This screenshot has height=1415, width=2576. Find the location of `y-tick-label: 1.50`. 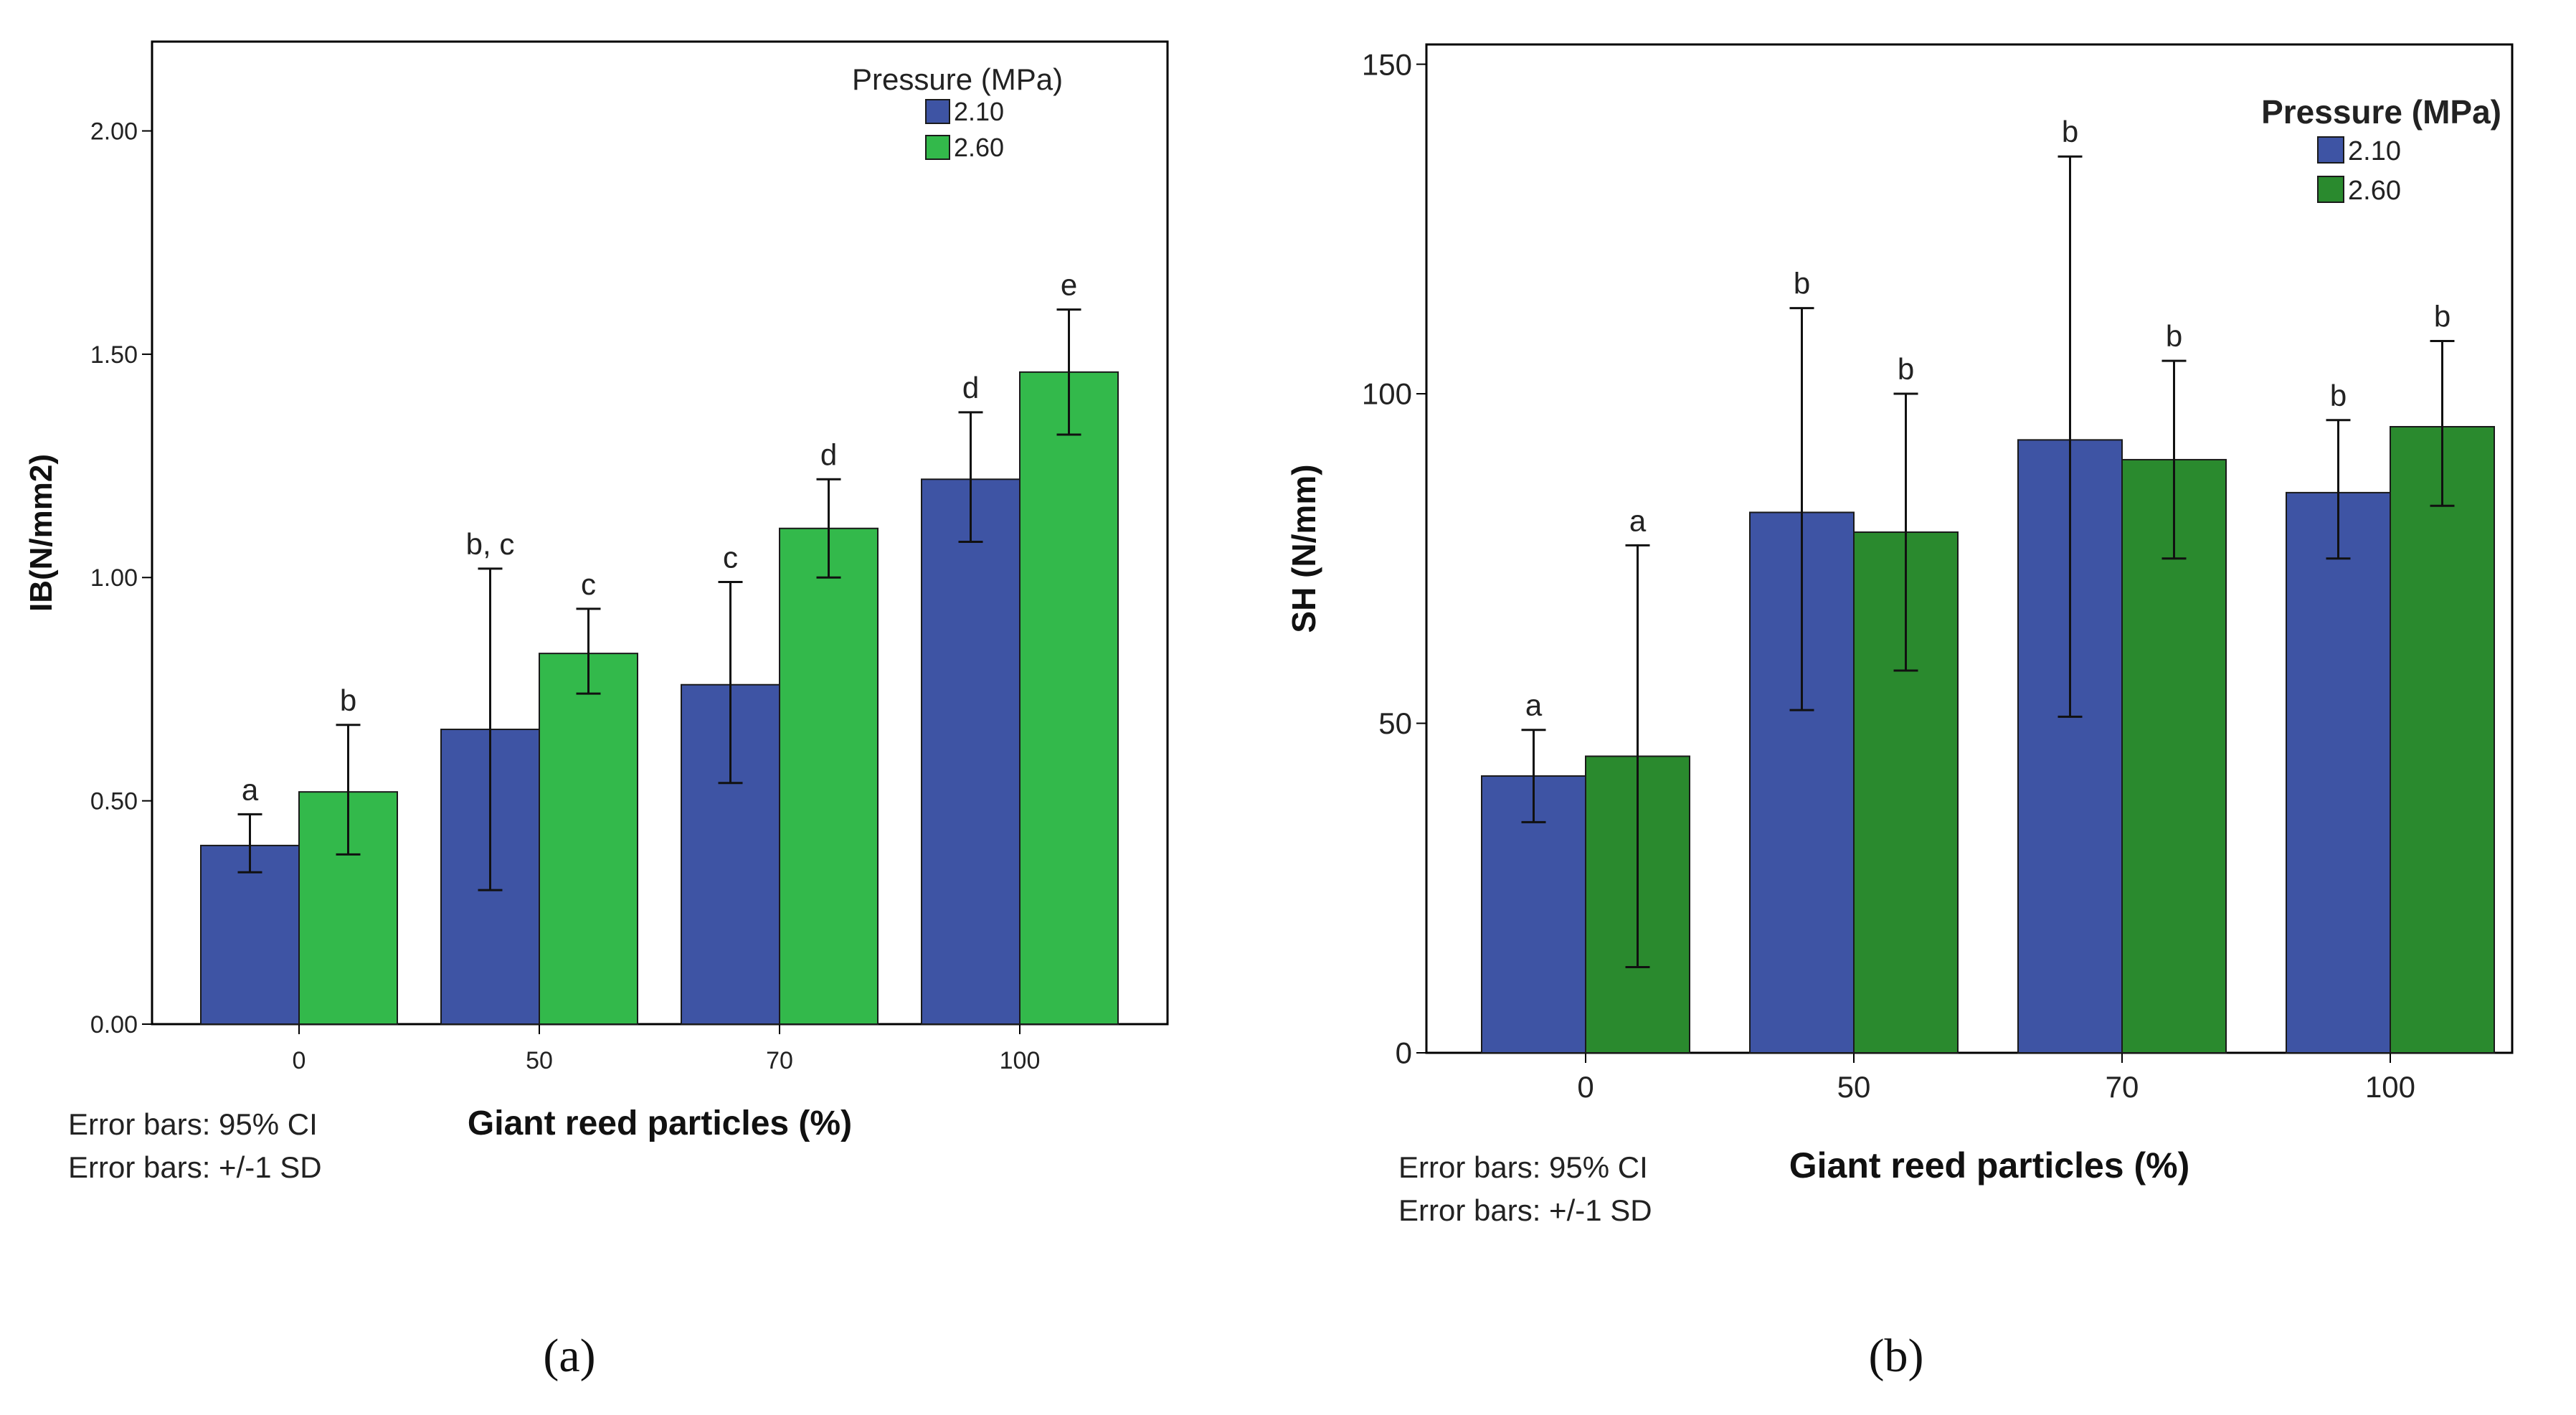

y-tick-label: 1.50 is located at coordinates (114, 355).